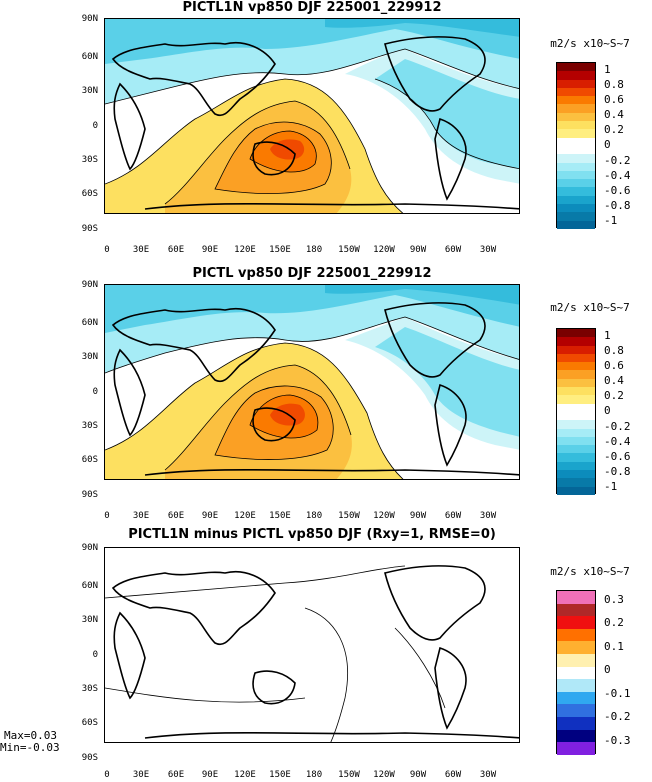  I want to click on colorbar-label: 0.3, so click(614, 599).